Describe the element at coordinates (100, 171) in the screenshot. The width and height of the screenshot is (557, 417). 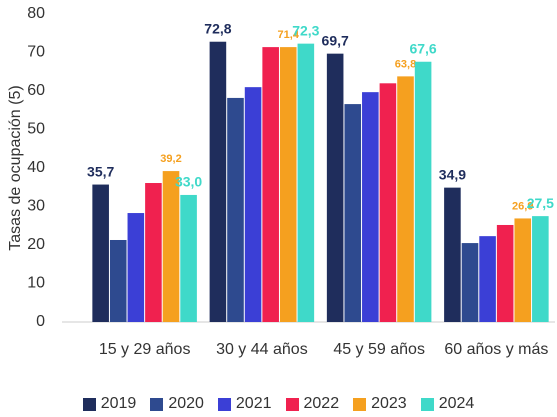
I see `data-label: 35,7` at that location.